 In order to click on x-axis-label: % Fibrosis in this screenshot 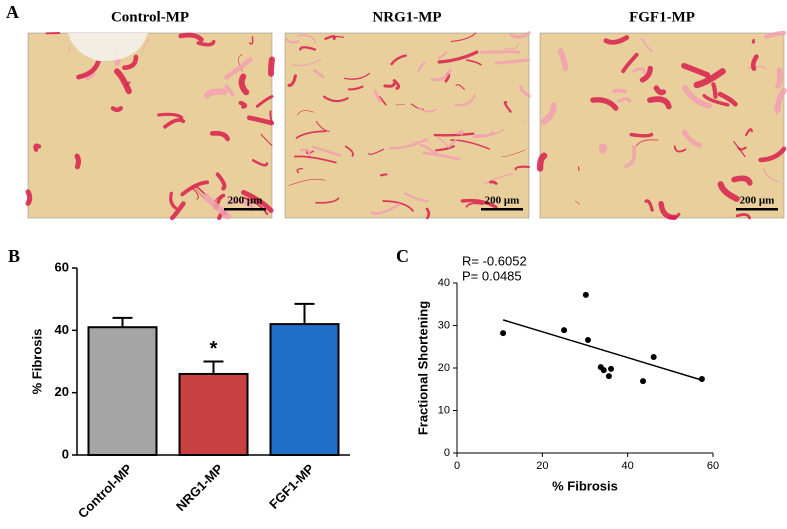, I will do `click(585, 485)`.